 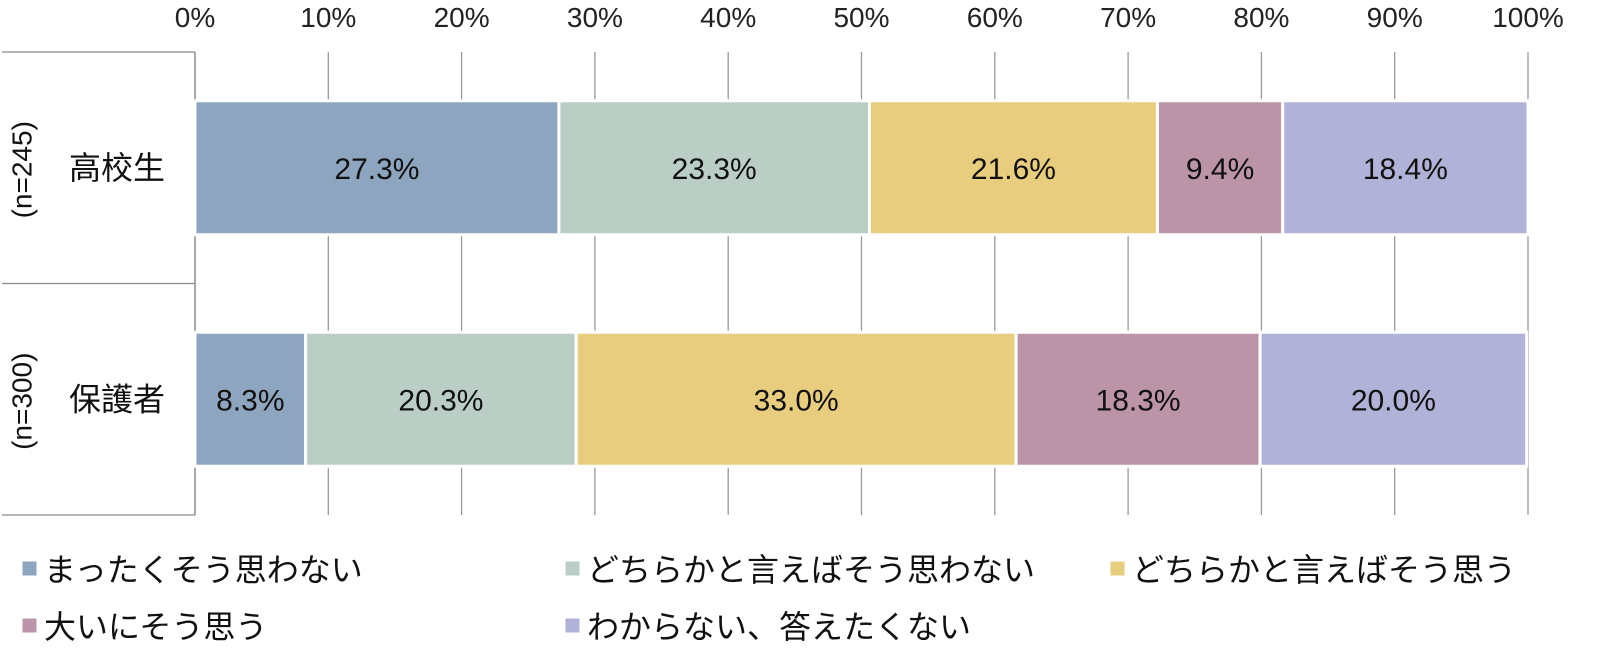 What do you see at coordinates (728, 17) in the screenshot?
I see `x-tick-label: 40%` at bounding box center [728, 17].